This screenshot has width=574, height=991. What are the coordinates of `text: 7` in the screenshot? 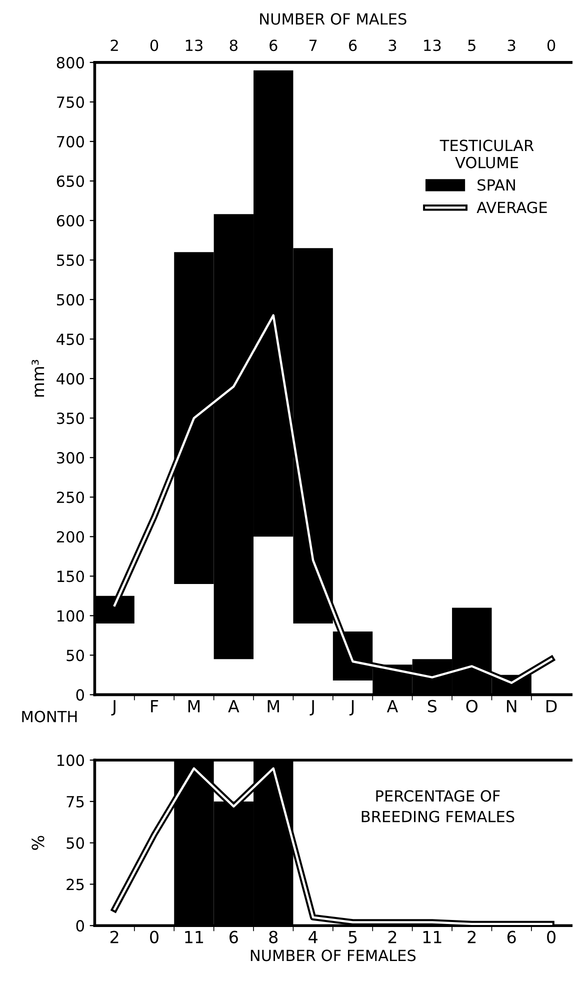 It's located at (313, 45).